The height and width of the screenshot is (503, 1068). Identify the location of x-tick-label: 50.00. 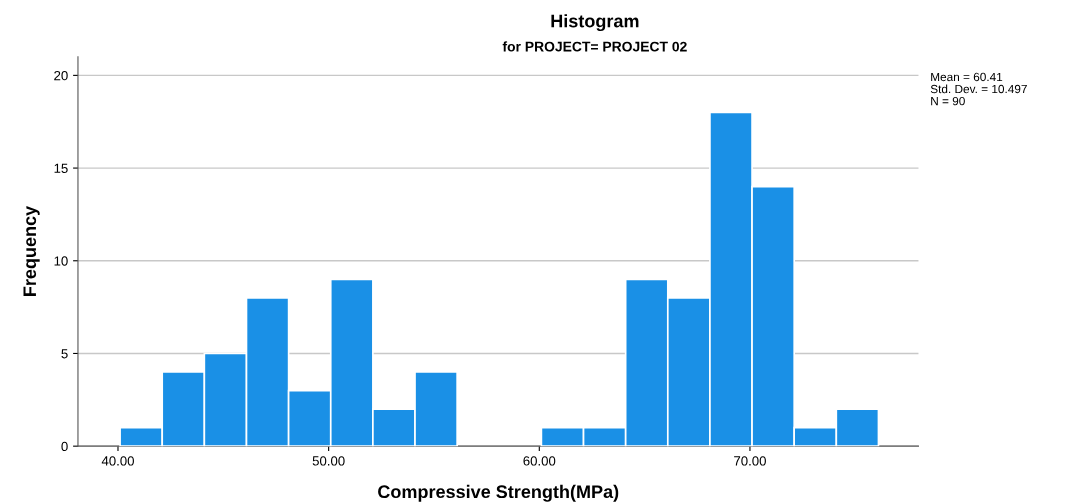
(328, 461).